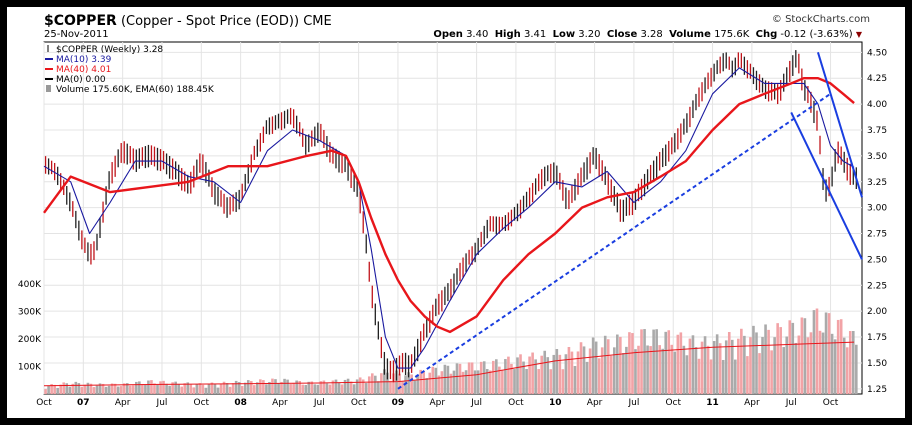 The width and height of the screenshot is (912, 425). What do you see at coordinates (820, 19) in the screenshot?
I see `credit: © StockCharts.com` at bounding box center [820, 19].